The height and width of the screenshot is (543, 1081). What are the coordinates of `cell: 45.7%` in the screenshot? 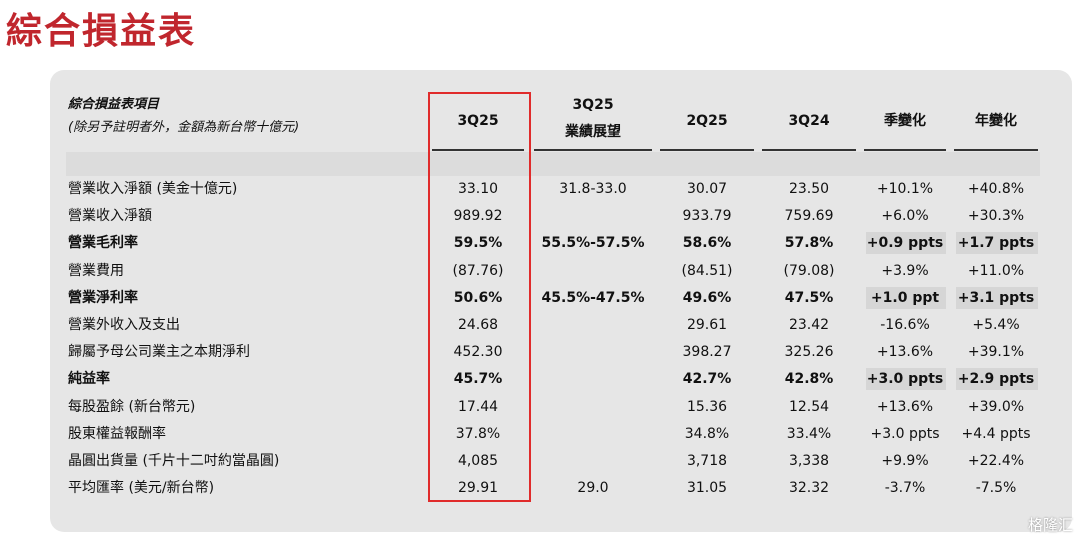 It's located at (478, 379).